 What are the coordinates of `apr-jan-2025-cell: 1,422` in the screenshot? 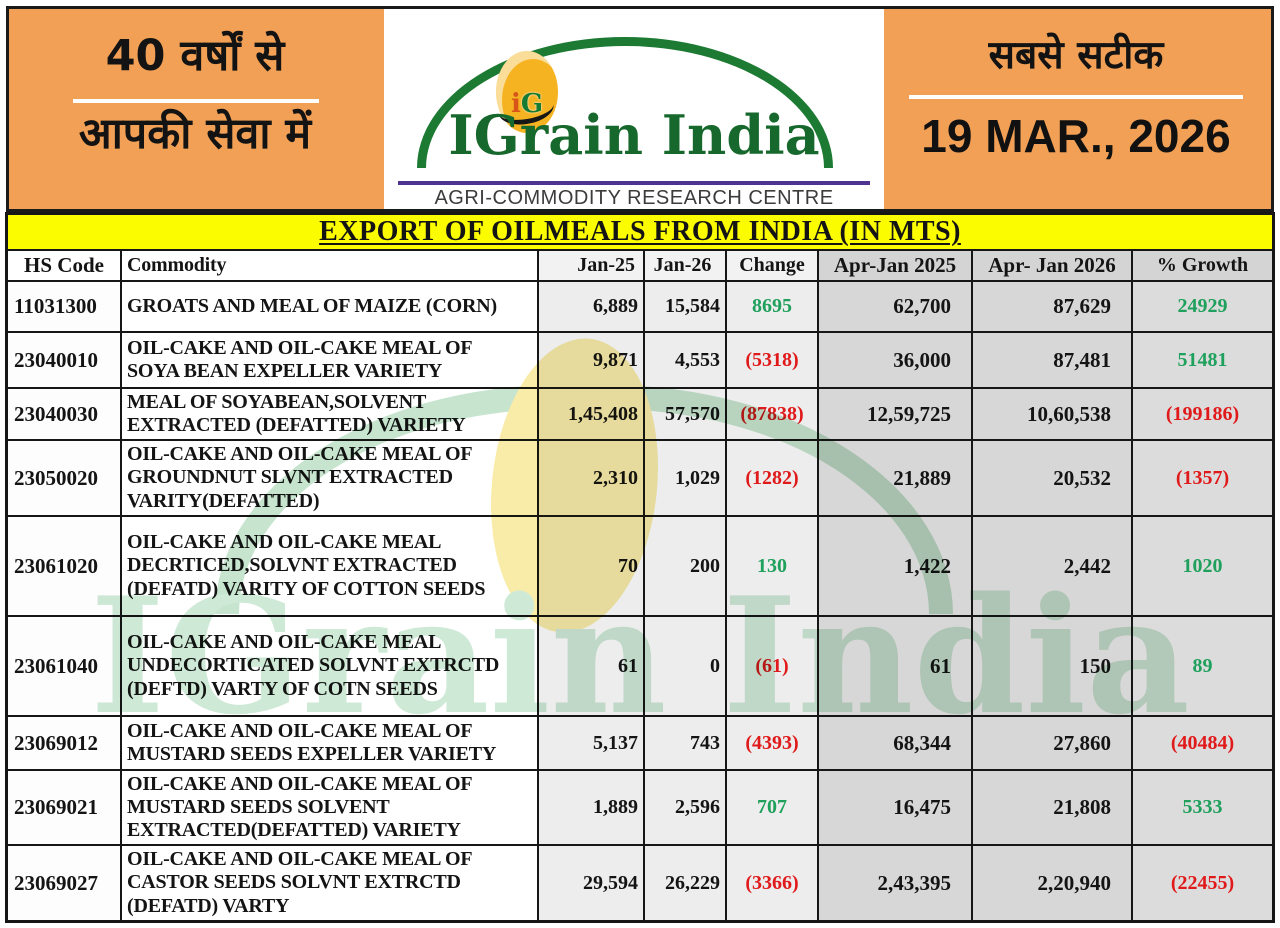 It's located at (895, 566).